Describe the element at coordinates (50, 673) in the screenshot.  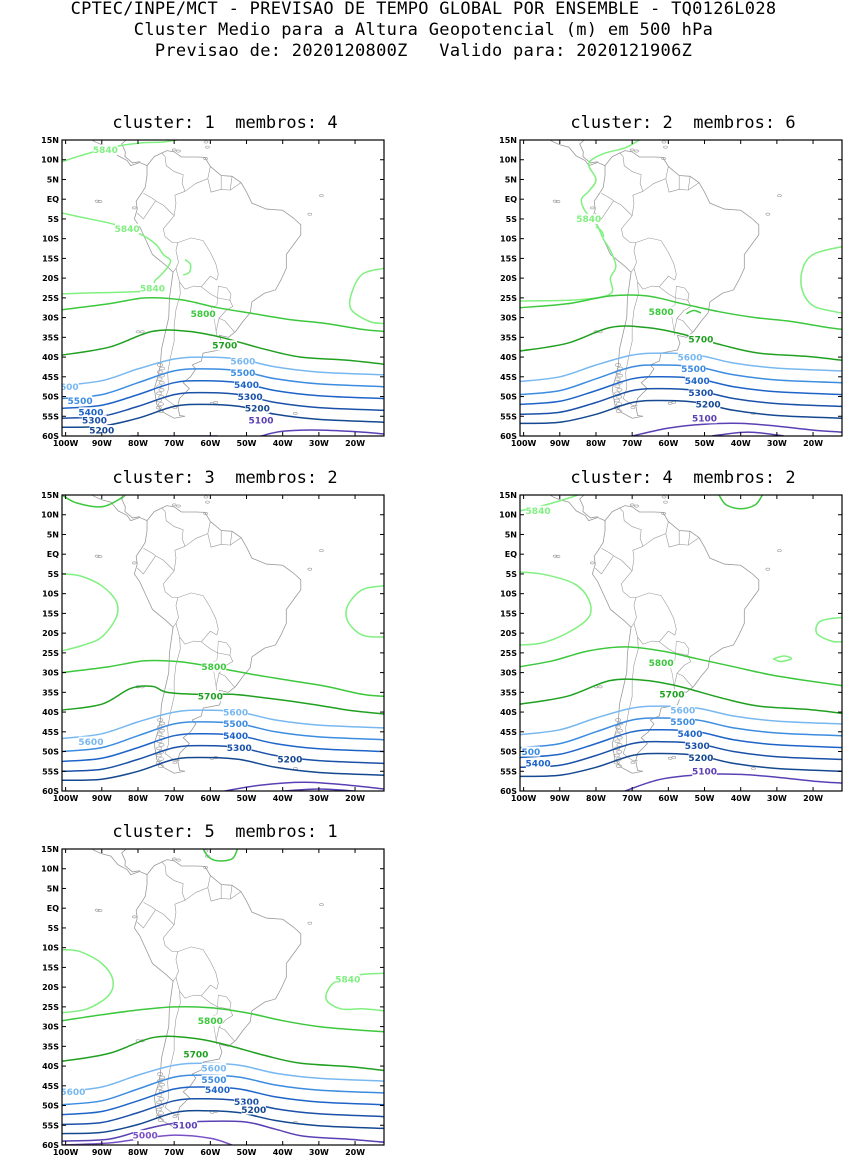
I see `lat-tick-label: 30S` at that location.